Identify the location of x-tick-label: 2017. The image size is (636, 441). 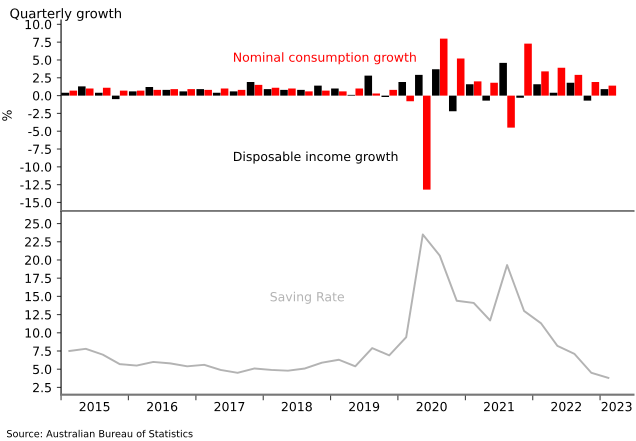
(229, 407).